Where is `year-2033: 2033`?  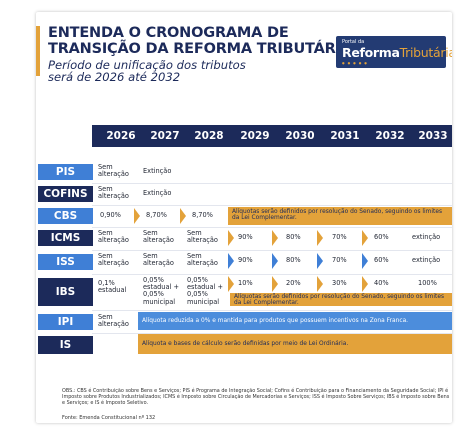 year-2033: 2033 is located at coordinates (433, 136).